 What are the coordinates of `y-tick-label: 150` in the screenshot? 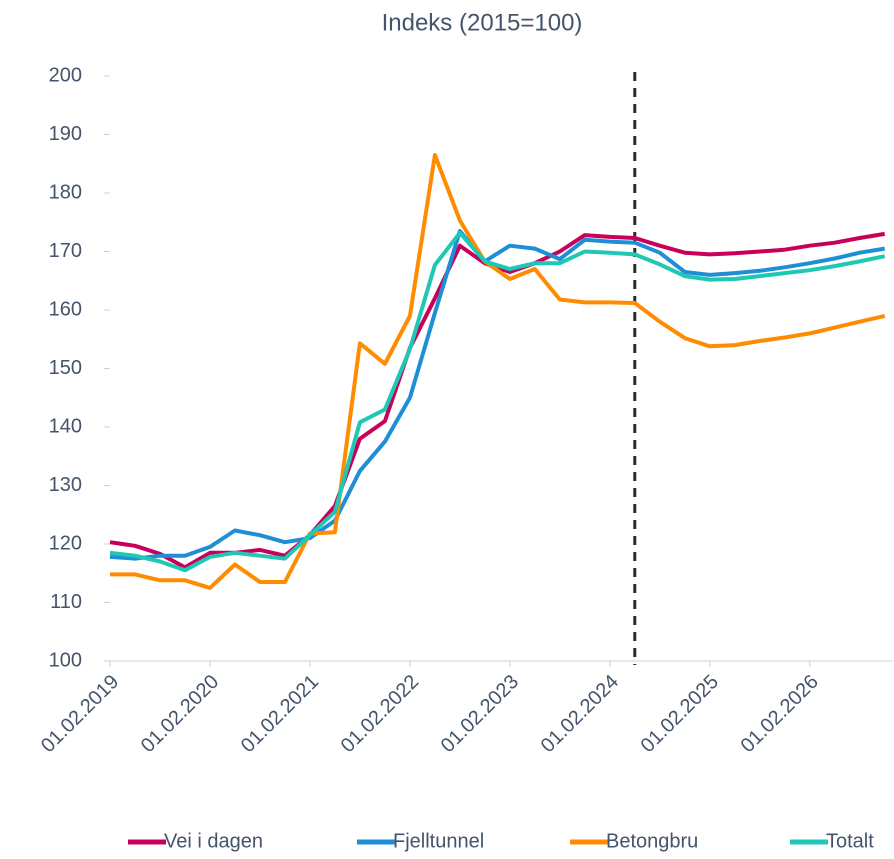 It's located at (65, 368).